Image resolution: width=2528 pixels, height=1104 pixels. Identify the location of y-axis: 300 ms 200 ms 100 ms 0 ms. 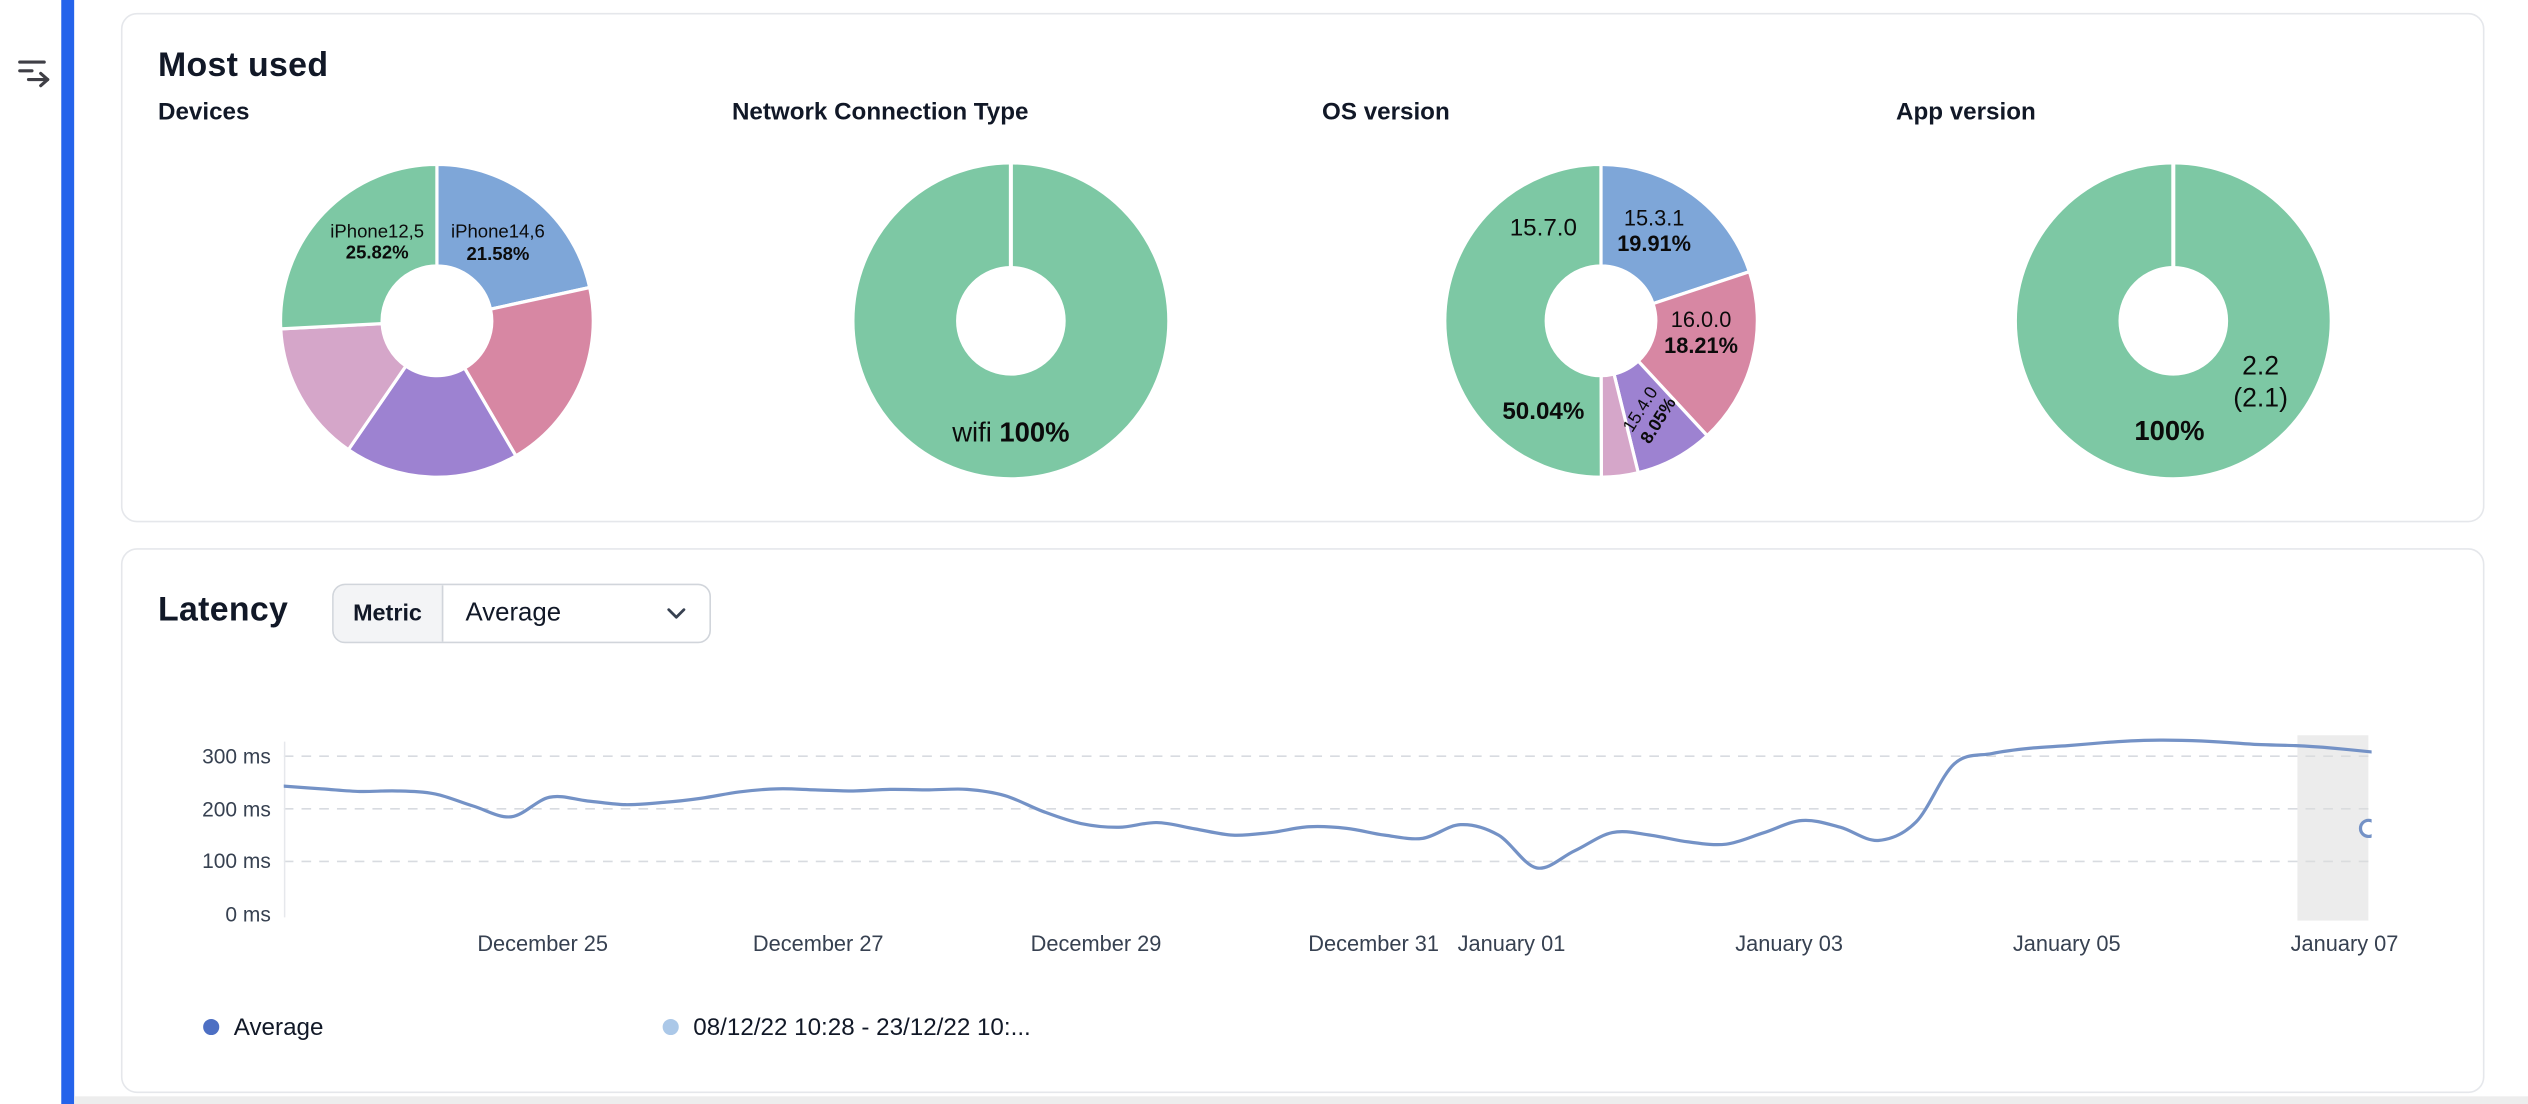
(213, 751).